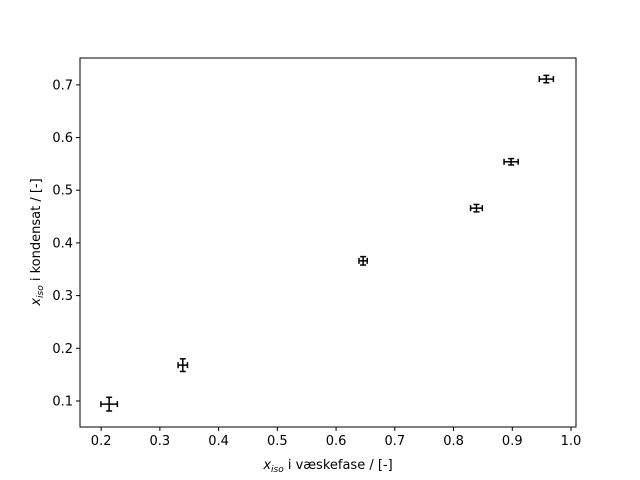 The image size is (640, 480). I want to click on y-tick-label: 0.2, so click(62, 349).